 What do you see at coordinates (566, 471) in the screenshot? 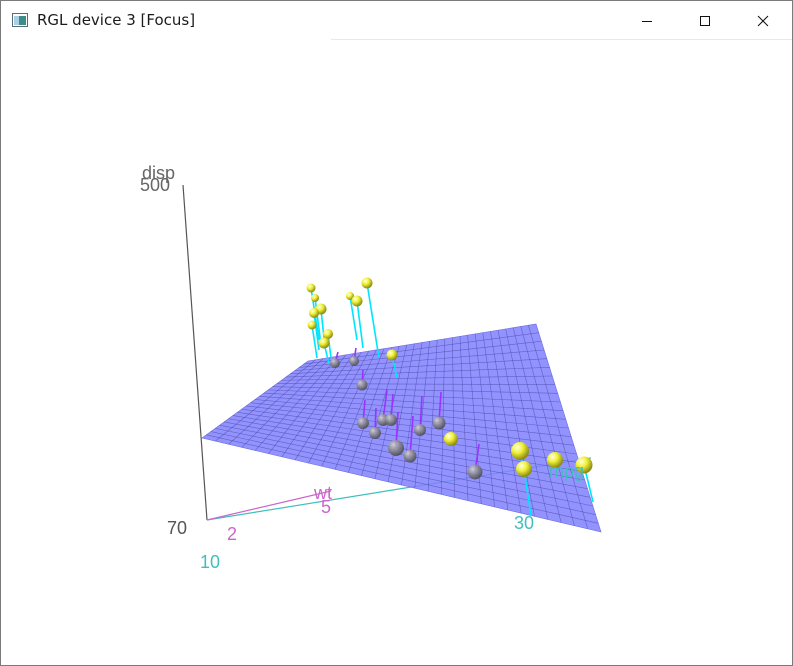
I see `mpg-axis-label: mpg` at bounding box center [566, 471].